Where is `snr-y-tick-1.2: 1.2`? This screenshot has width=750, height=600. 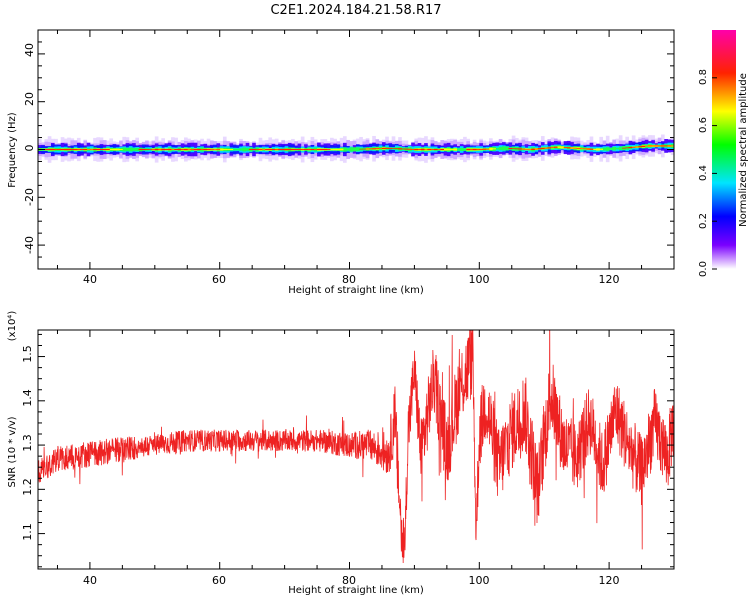 snr-y-tick-1.2: 1.2 is located at coordinates (27, 487).